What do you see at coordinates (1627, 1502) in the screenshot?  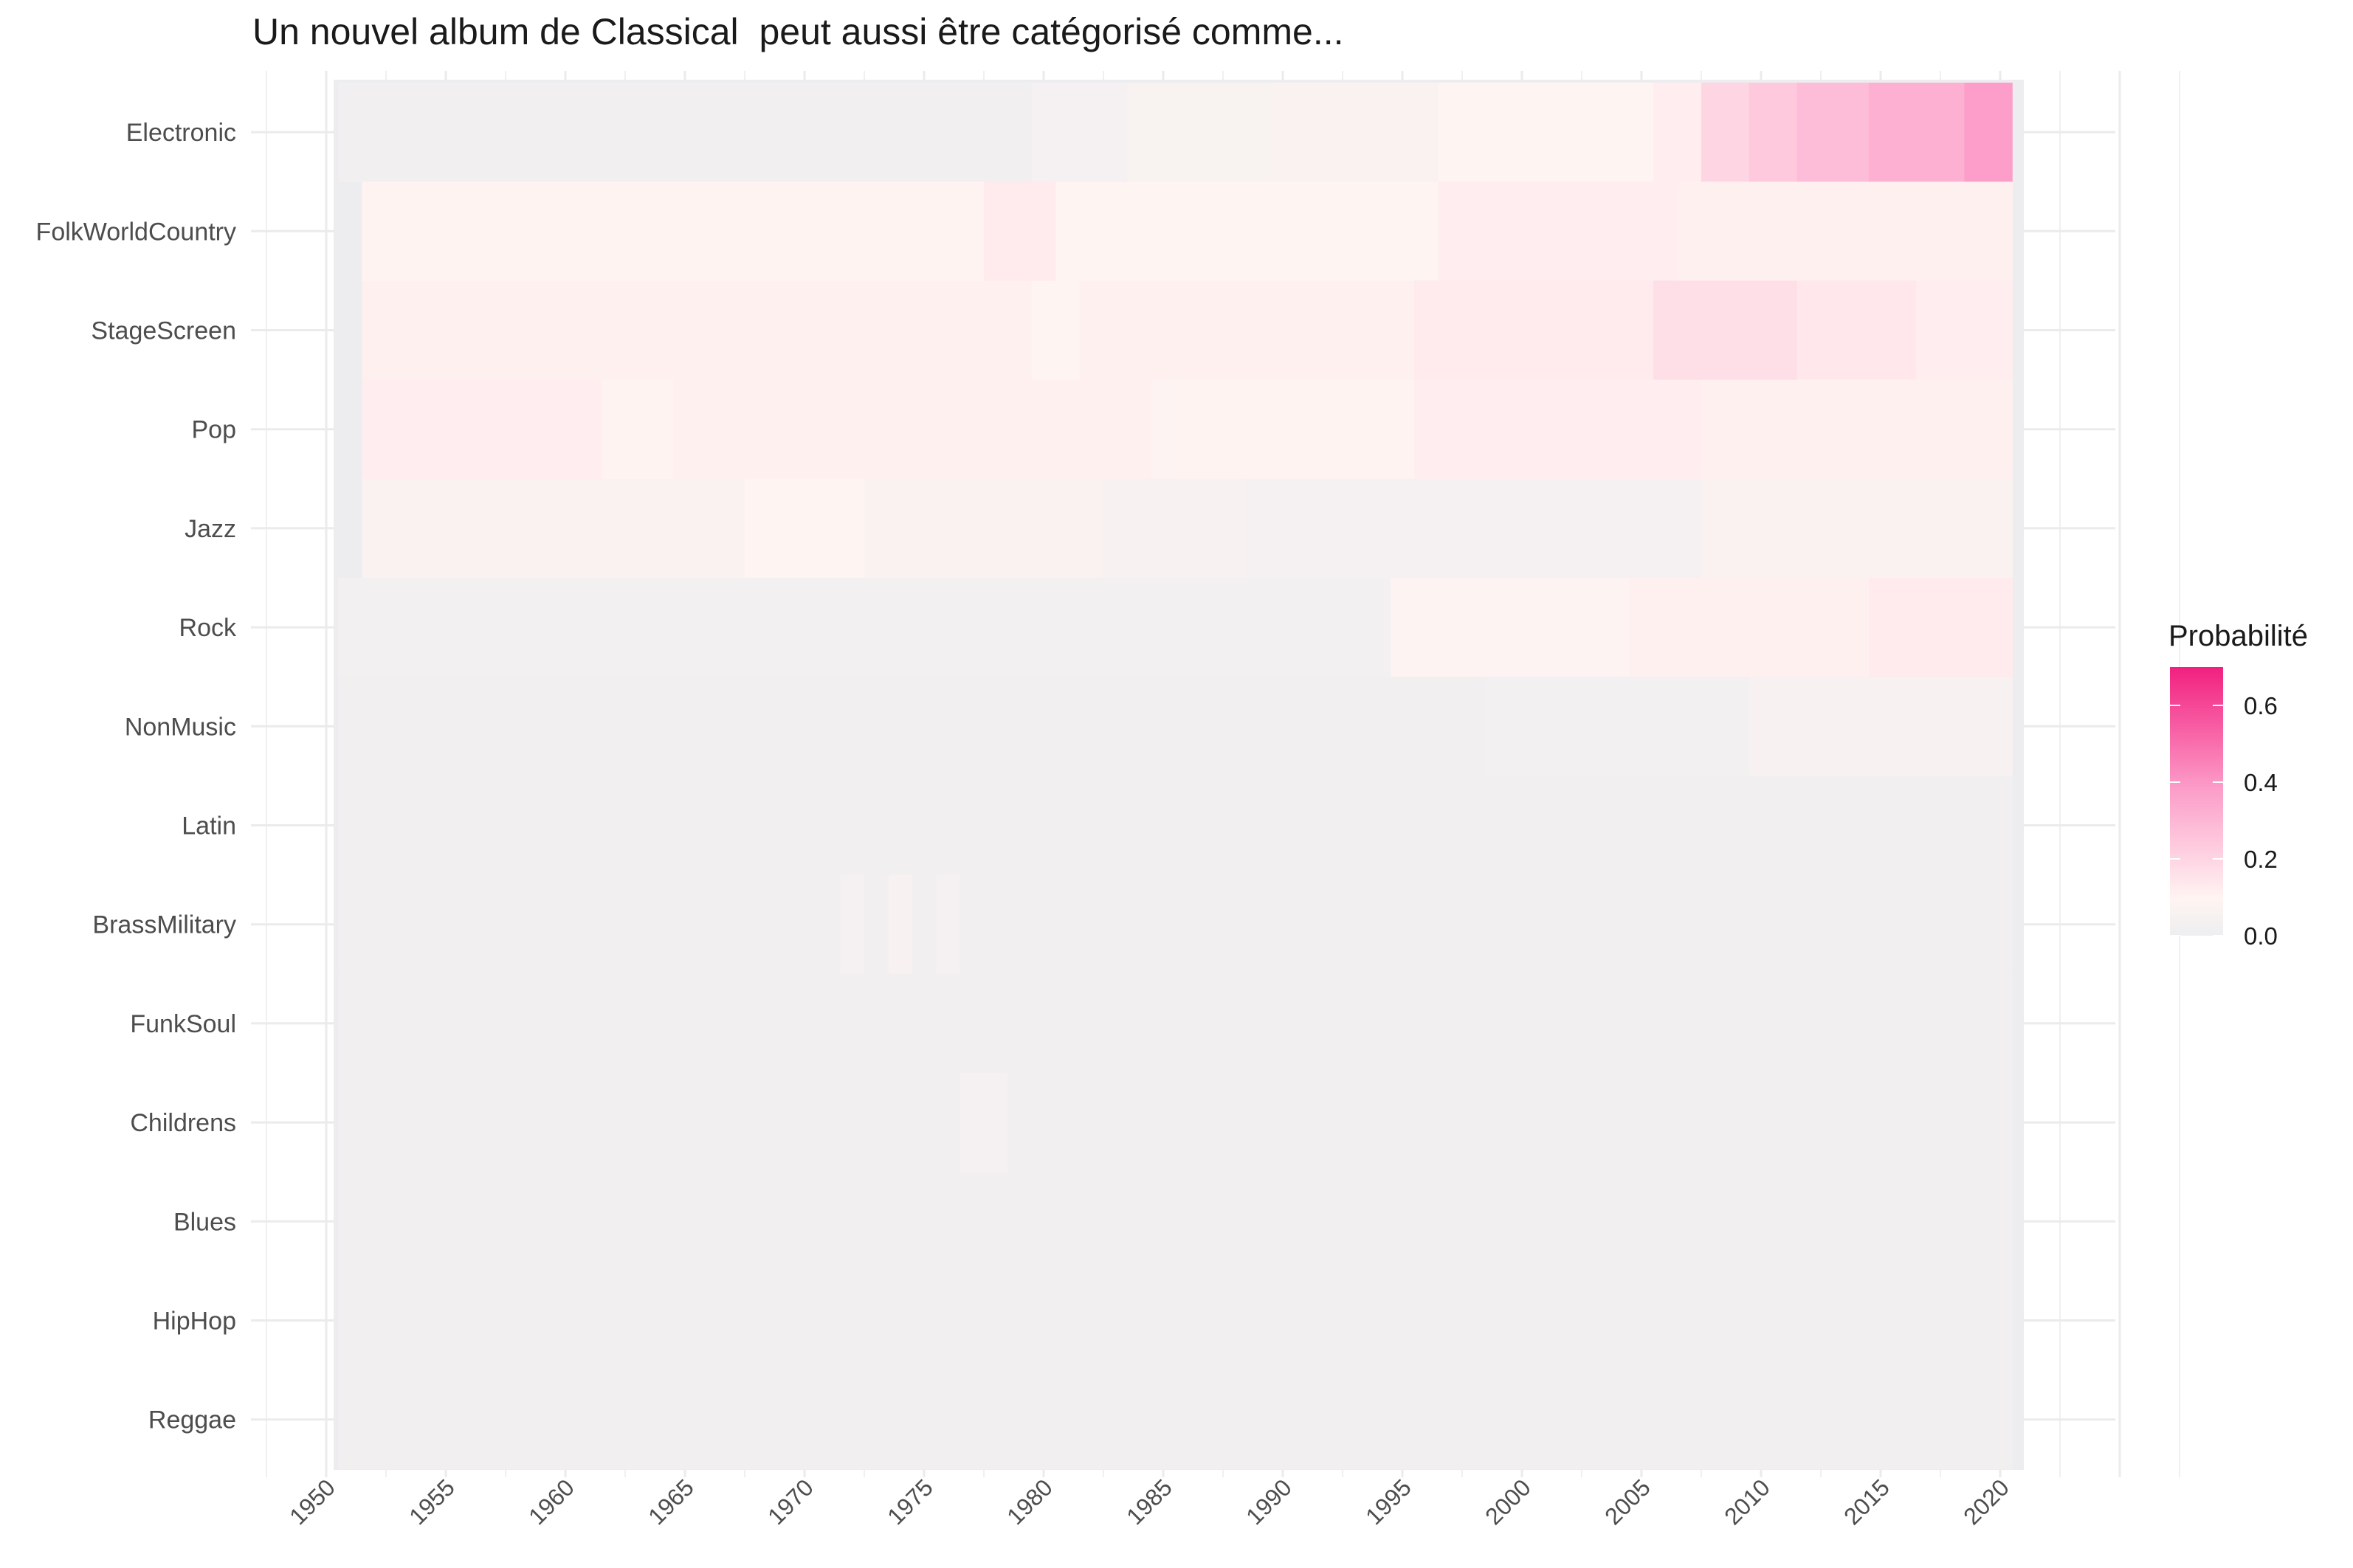 I see `x-tick-label: 2005` at bounding box center [1627, 1502].